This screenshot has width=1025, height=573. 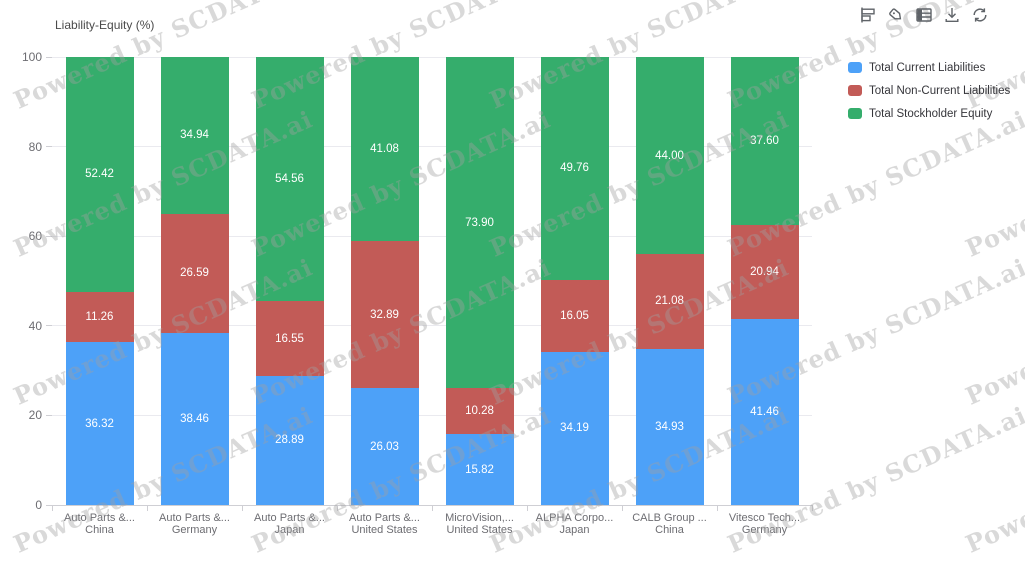 I want to click on x-axis-label: Auto Parts &... China, so click(x=99, y=524).